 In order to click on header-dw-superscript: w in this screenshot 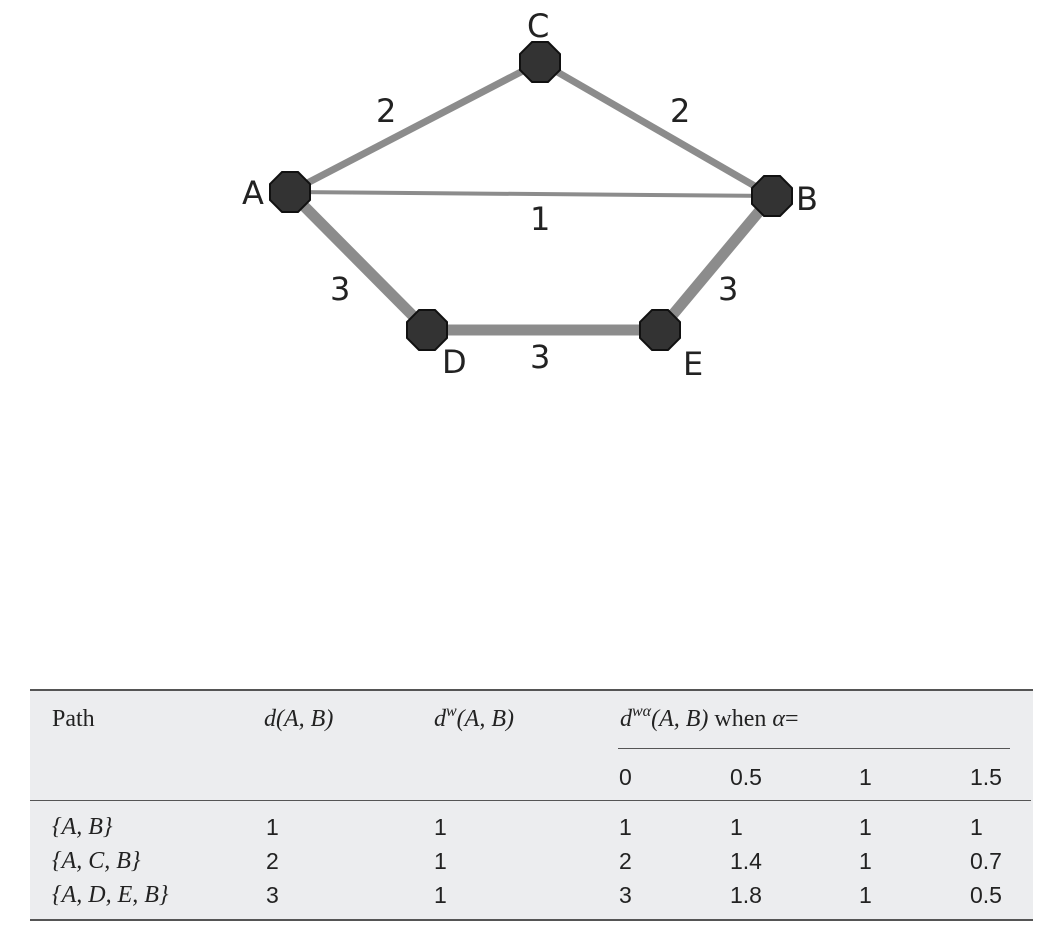, I will do `click(451, 711)`.